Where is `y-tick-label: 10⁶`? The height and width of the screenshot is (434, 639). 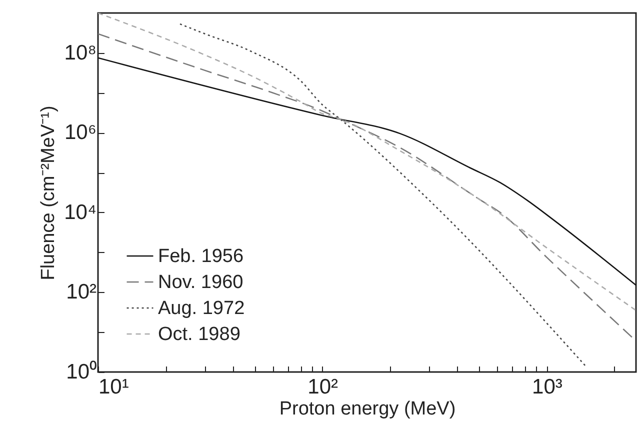
y-tick-label: 10⁶ is located at coordinates (80, 132).